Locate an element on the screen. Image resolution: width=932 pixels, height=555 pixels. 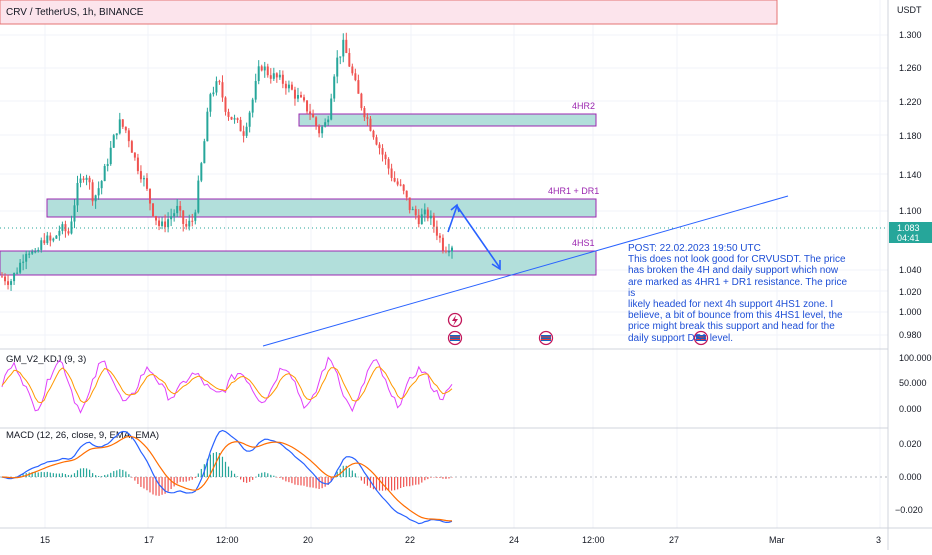
zone-4hr1-dr1-rect is located at coordinates (321, 208).